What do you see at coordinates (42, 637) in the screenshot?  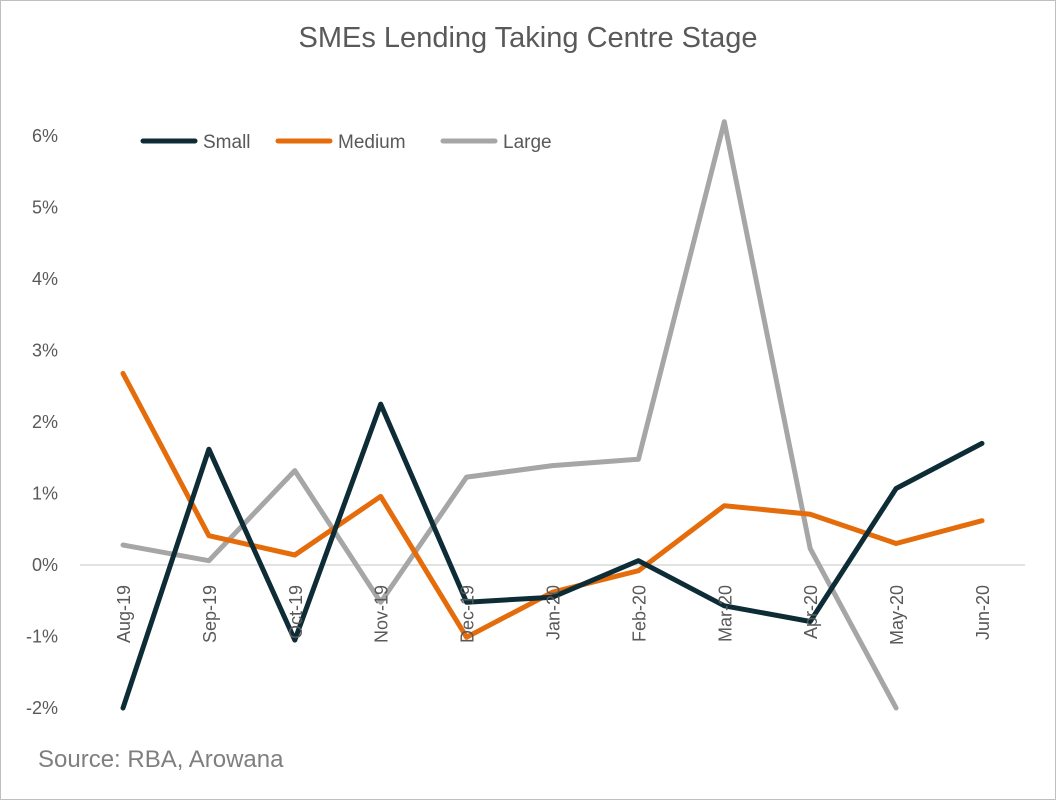 I see `y-tick-label: -1%` at bounding box center [42, 637].